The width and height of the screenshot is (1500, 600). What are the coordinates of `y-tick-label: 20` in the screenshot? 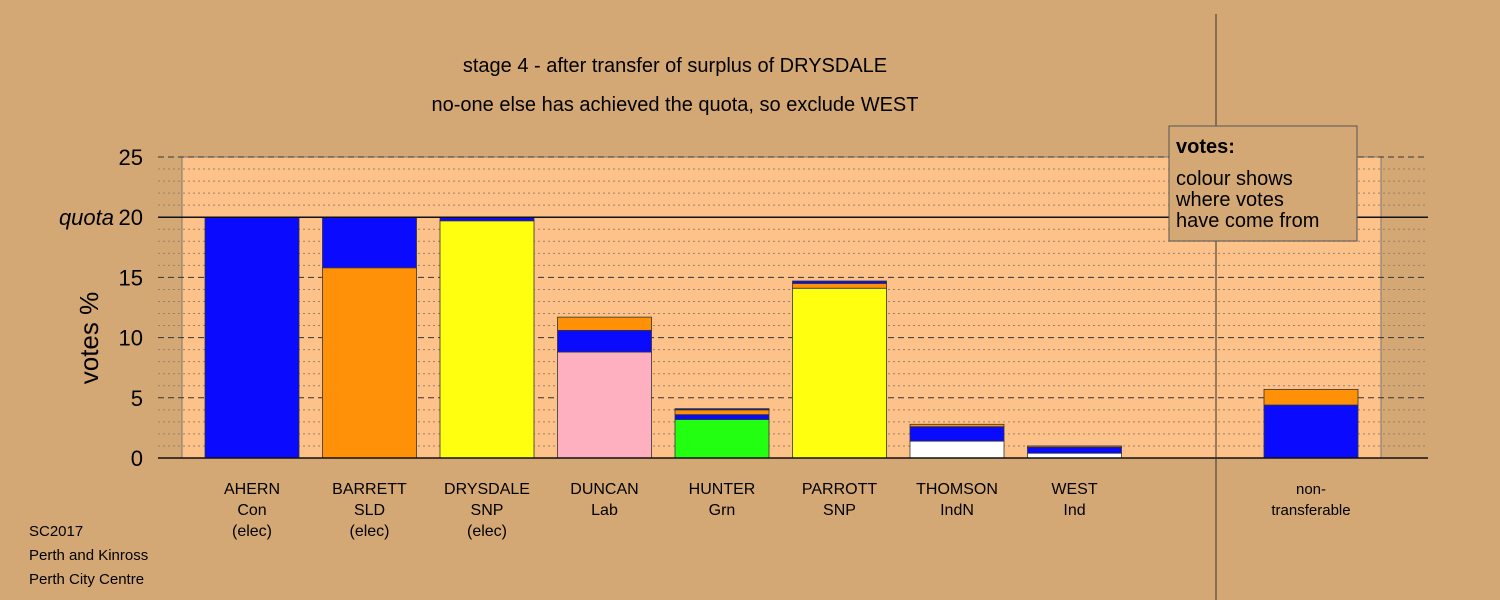 It's located at (131, 217).